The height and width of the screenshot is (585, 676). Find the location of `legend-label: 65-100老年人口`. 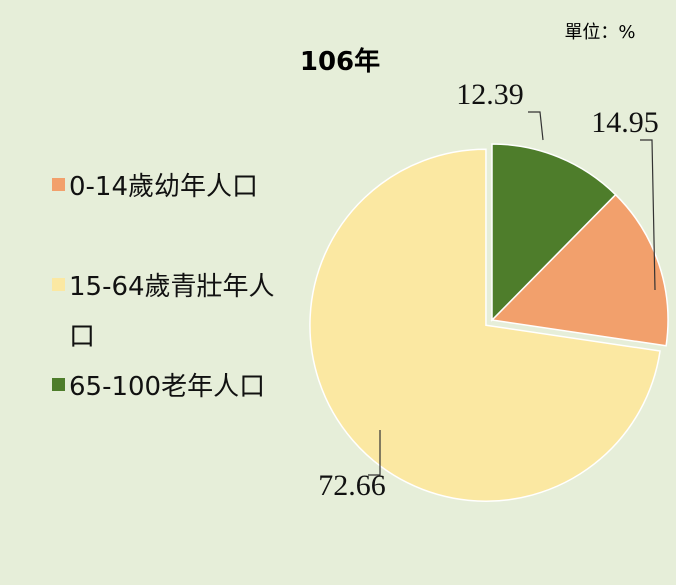

legend-label: 65-100老年人口 is located at coordinates (167, 387).